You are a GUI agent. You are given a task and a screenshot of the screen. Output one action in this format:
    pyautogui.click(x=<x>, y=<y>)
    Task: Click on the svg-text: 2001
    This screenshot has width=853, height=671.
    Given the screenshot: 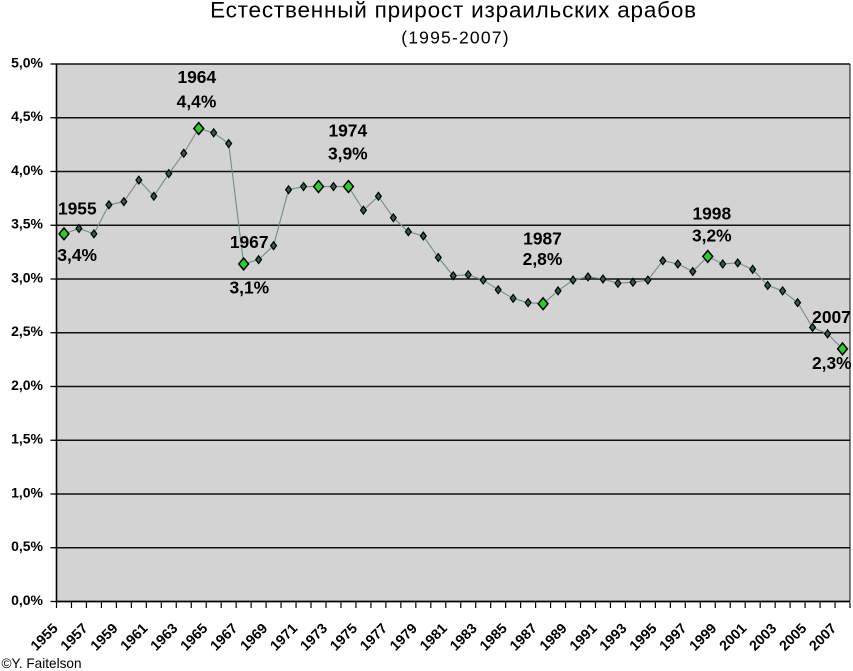 What is the action you would take?
    pyautogui.click(x=734, y=638)
    